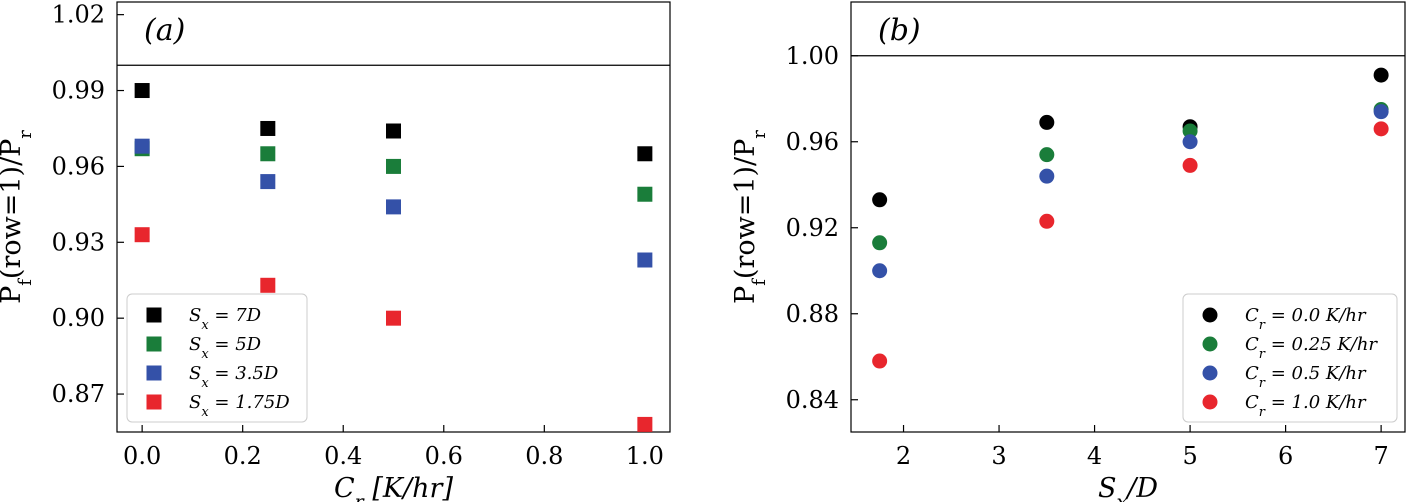  What do you see at coordinates (899, 30) in the screenshot?
I see `panel-label: (b)` at bounding box center [899, 30].